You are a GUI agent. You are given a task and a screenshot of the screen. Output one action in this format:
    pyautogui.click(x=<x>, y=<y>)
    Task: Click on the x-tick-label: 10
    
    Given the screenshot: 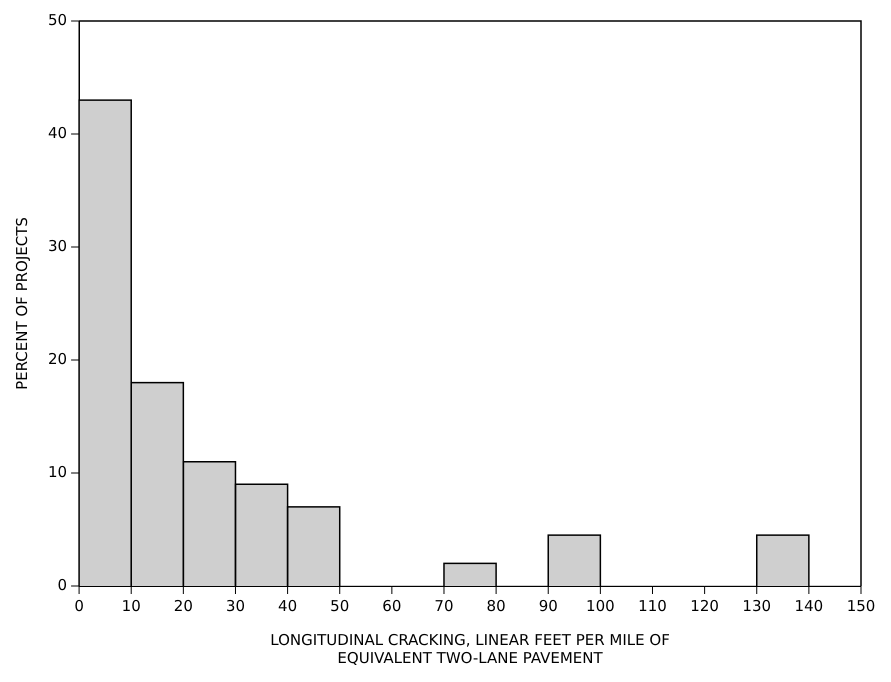 What is the action you would take?
    pyautogui.click(x=131, y=605)
    